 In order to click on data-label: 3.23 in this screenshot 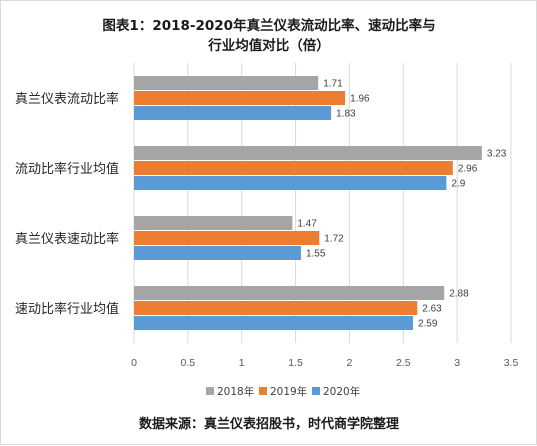, I will do `click(497, 154)`.